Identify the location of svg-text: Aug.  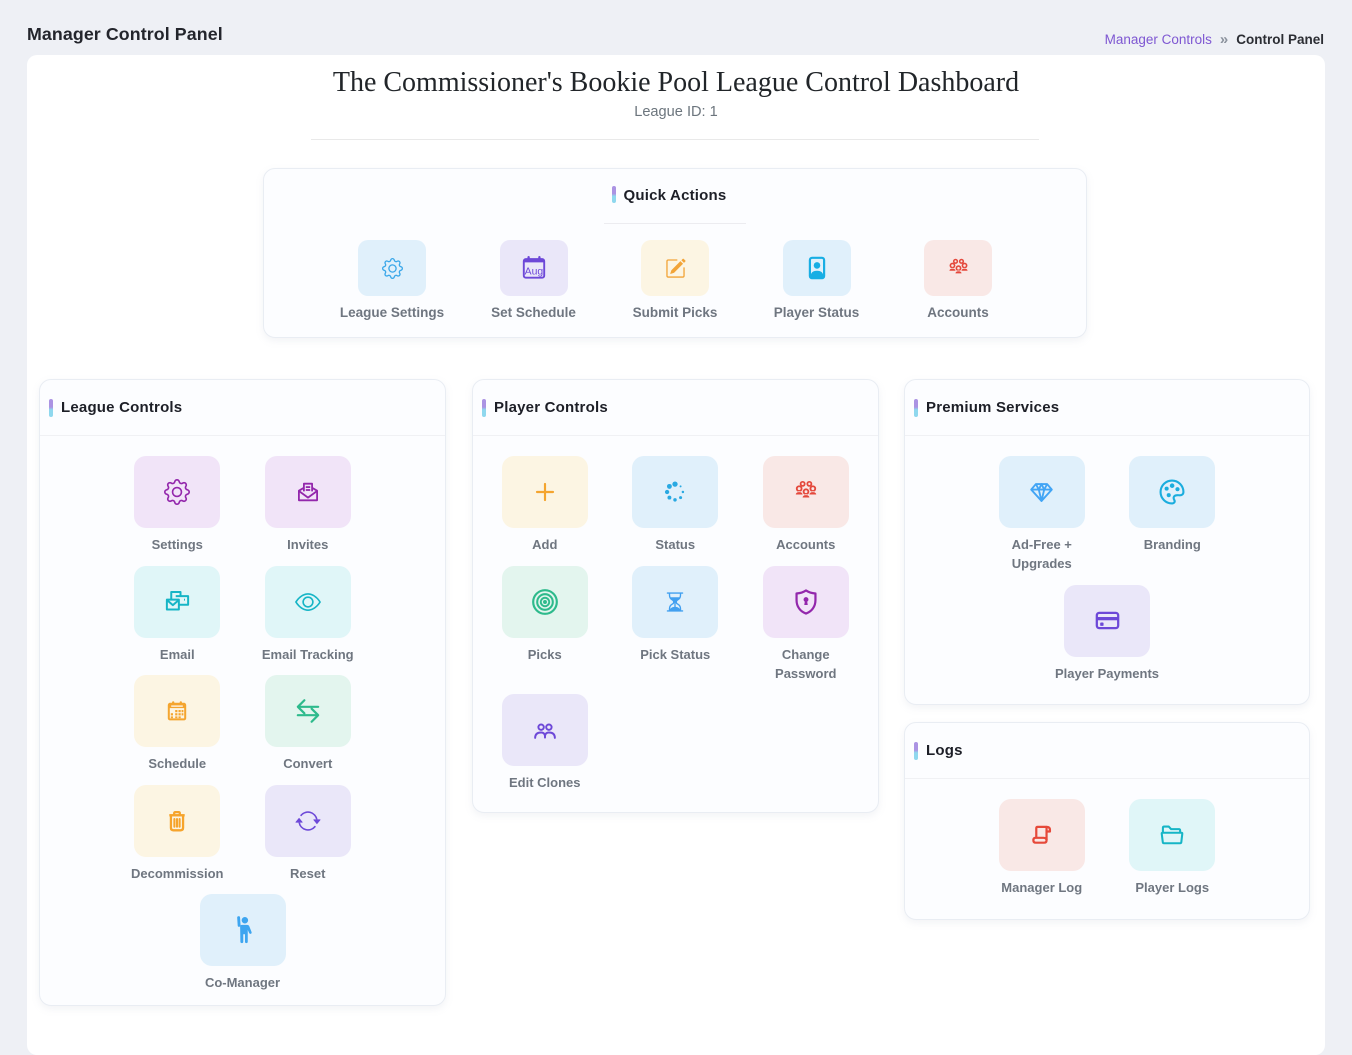
(533, 271).